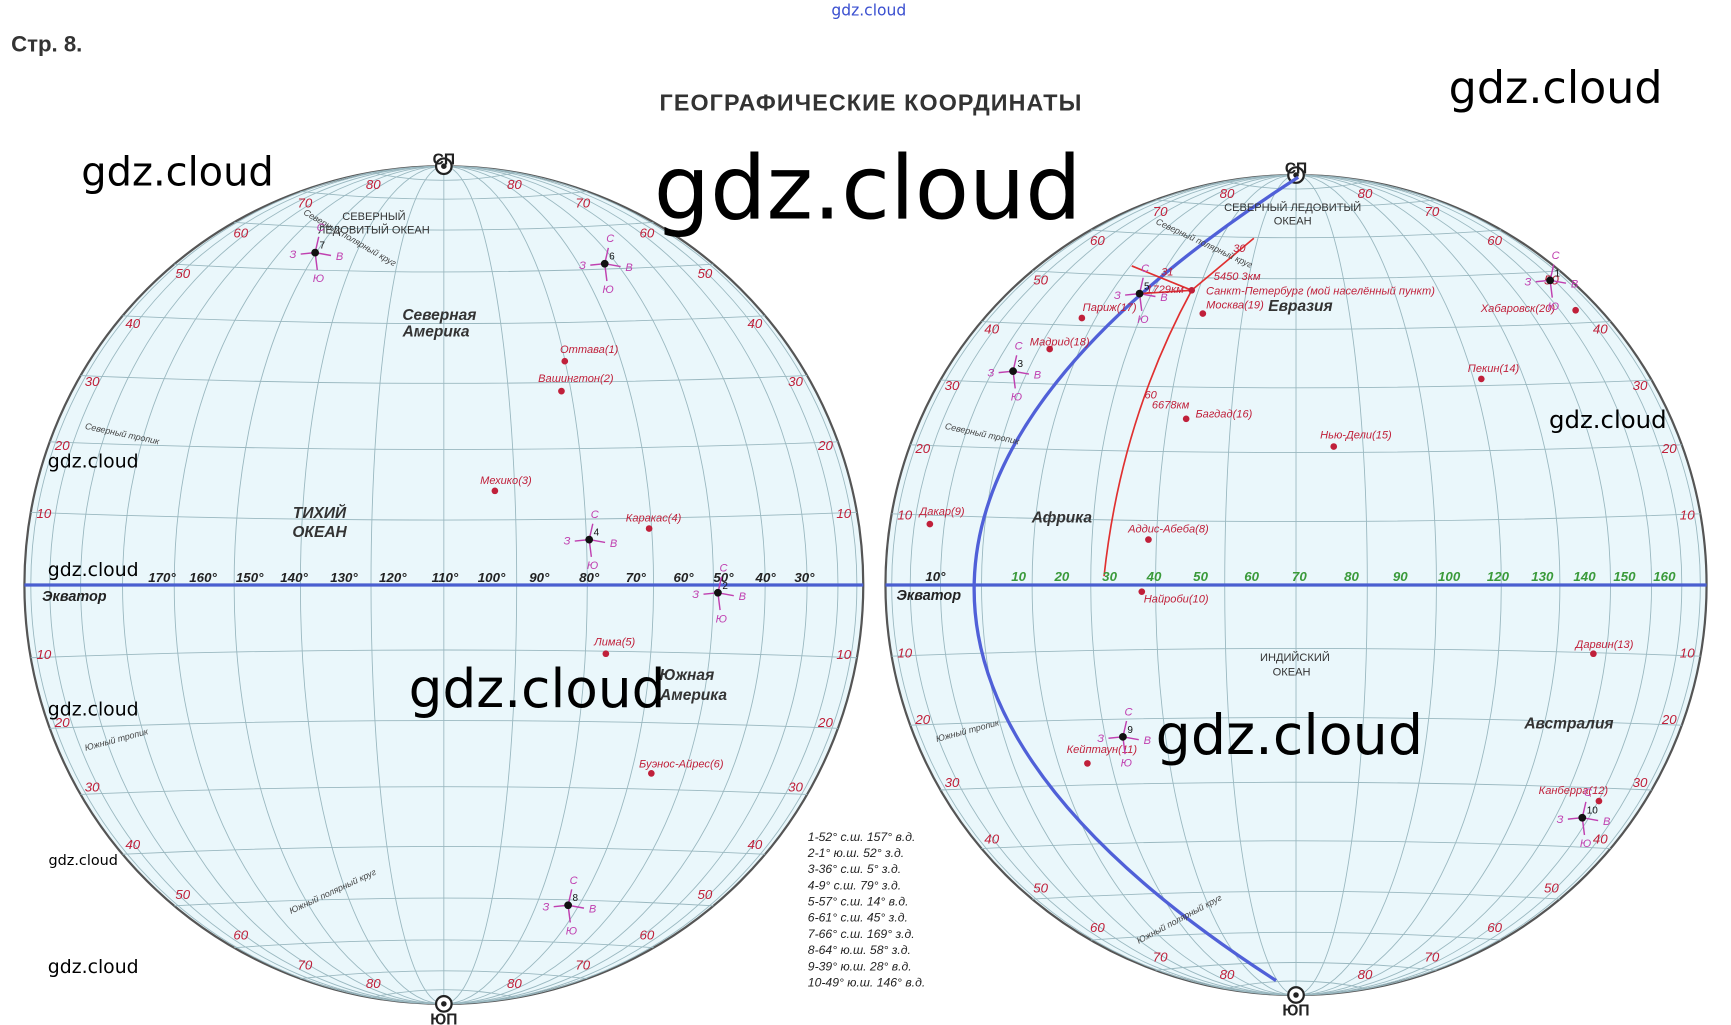  What do you see at coordinates (854, 885) in the screenshot?
I see `answer-line: 4-9° с.ш. 79° з.д.` at bounding box center [854, 885].